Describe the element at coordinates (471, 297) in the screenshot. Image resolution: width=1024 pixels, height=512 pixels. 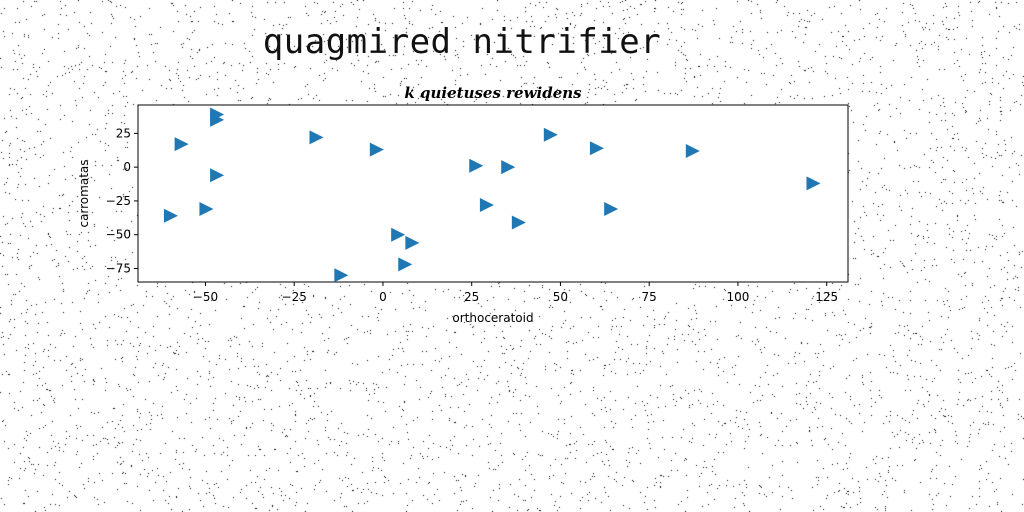
I see `x-tick-label: 25` at that location.